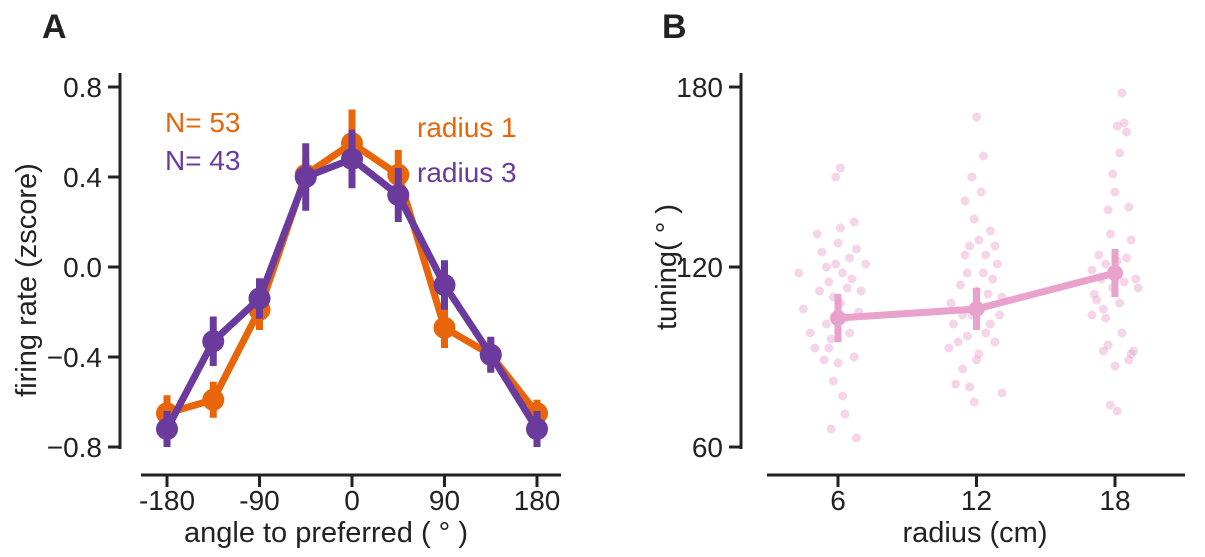 The width and height of the screenshot is (1205, 557). I want to click on n-label-radius-1: N= 53, so click(203, 122).